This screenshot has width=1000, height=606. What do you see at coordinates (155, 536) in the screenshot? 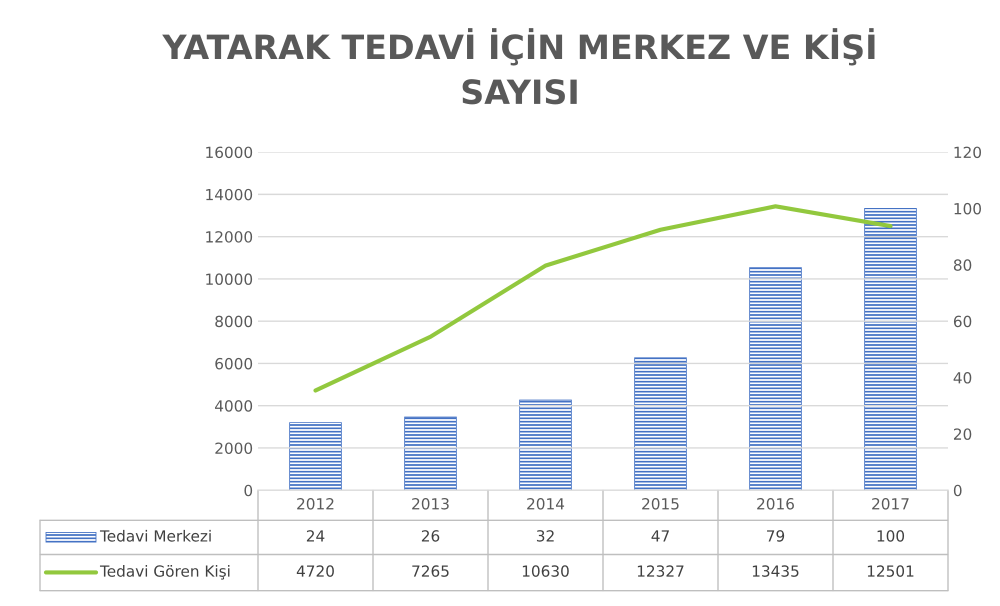
I see `legend-label: Tedavi Merkezi` at bounding box center [155, 536].